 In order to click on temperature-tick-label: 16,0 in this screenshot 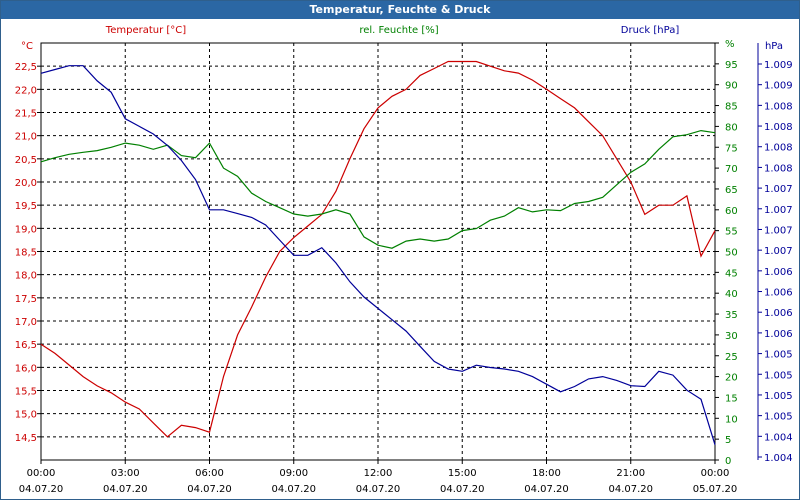, I will do `click(26, 368)`.